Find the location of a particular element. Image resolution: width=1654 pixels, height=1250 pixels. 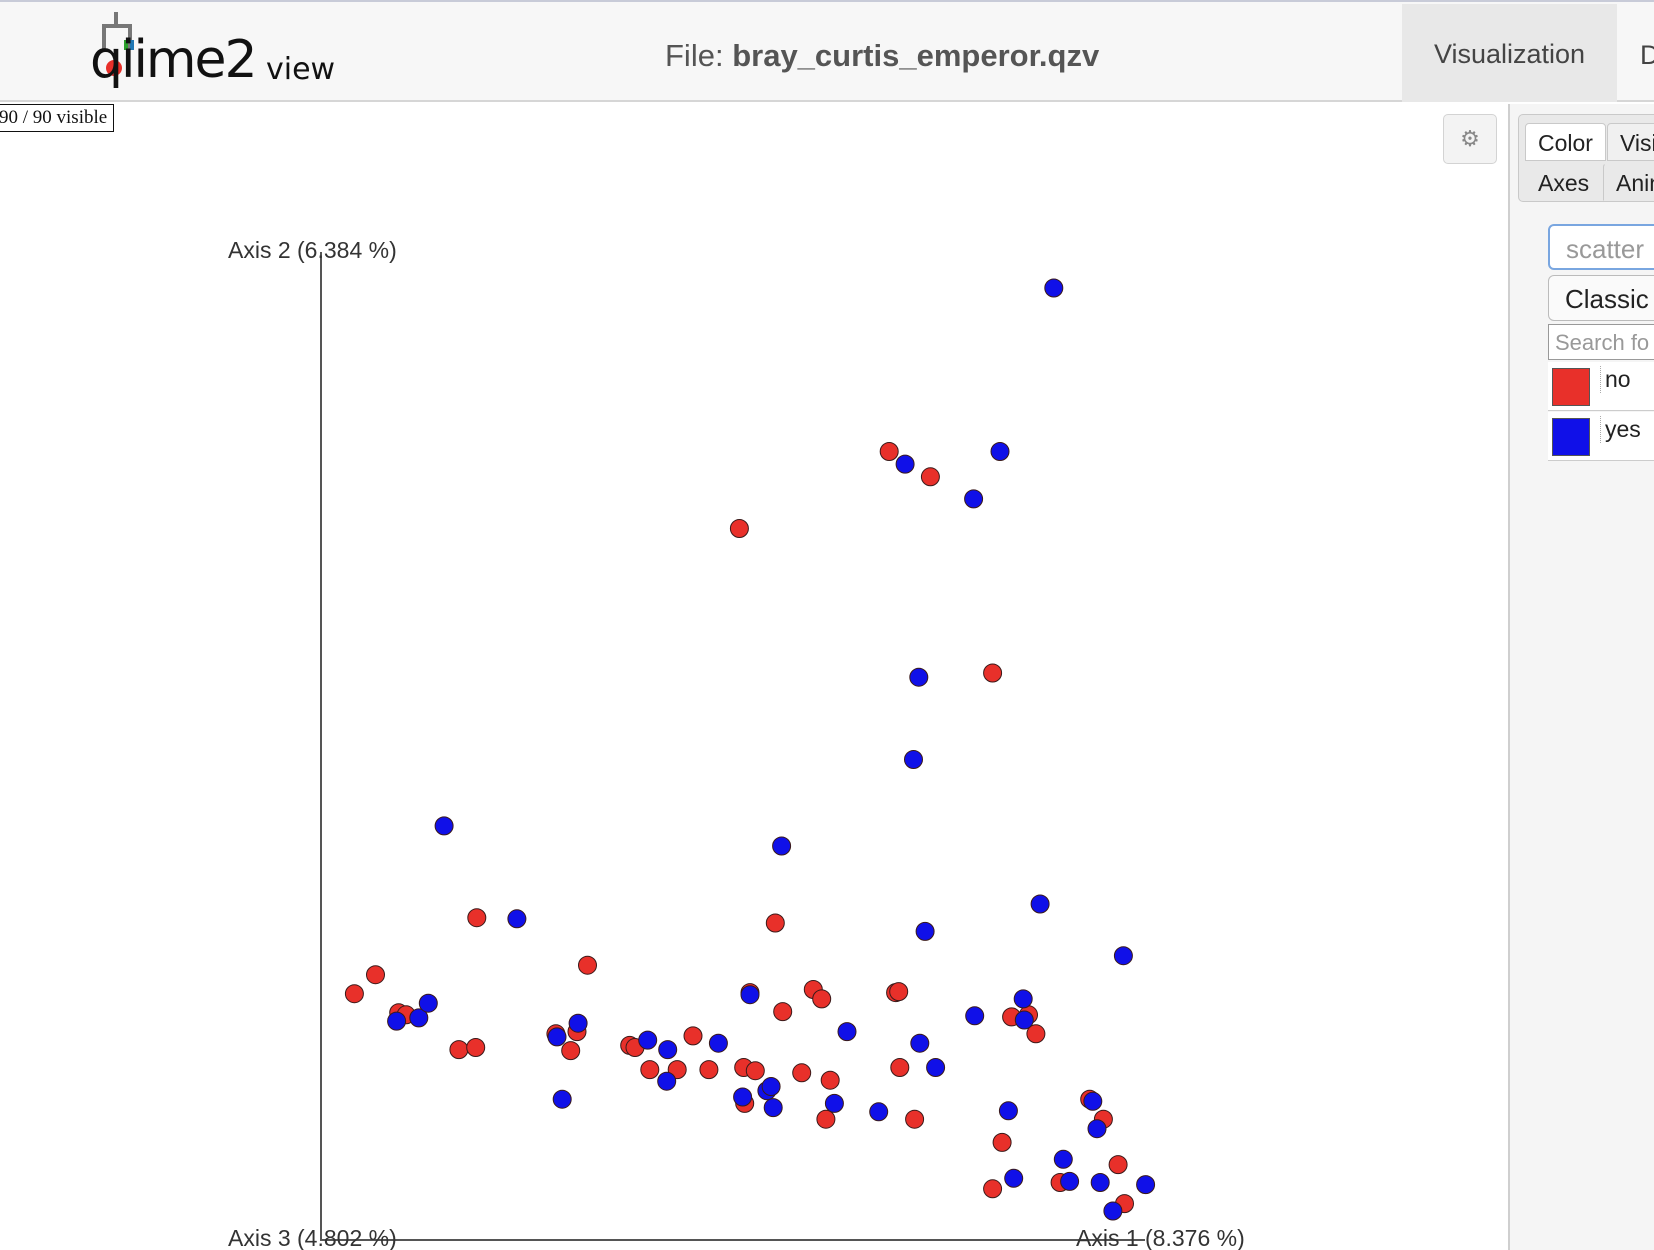

logo-text: qiime2 is located at coordinates (174, 60).